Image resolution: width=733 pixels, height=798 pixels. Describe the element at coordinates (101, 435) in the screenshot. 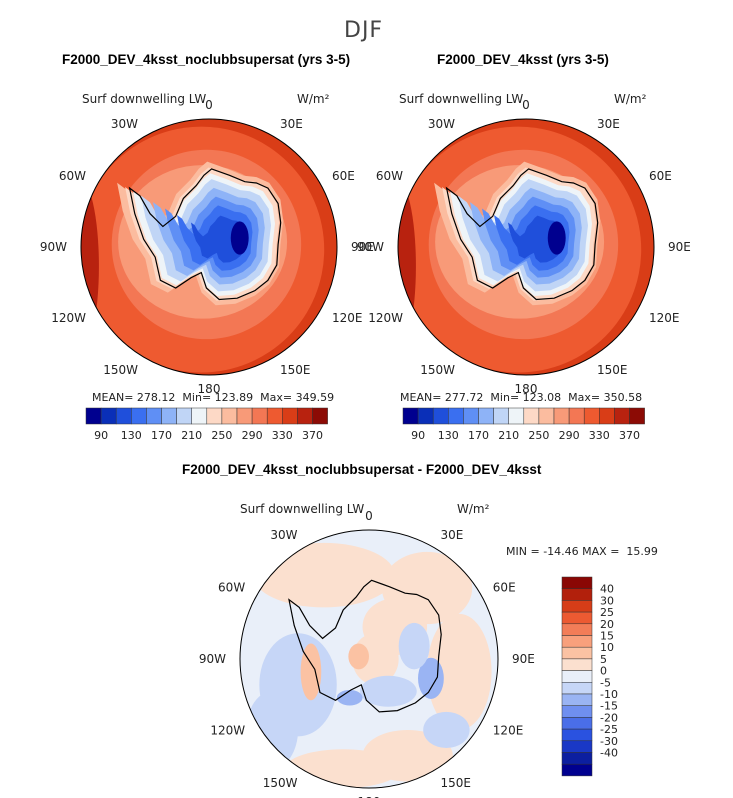

I see `panel1-colorbar-label-0: 90` at that location.